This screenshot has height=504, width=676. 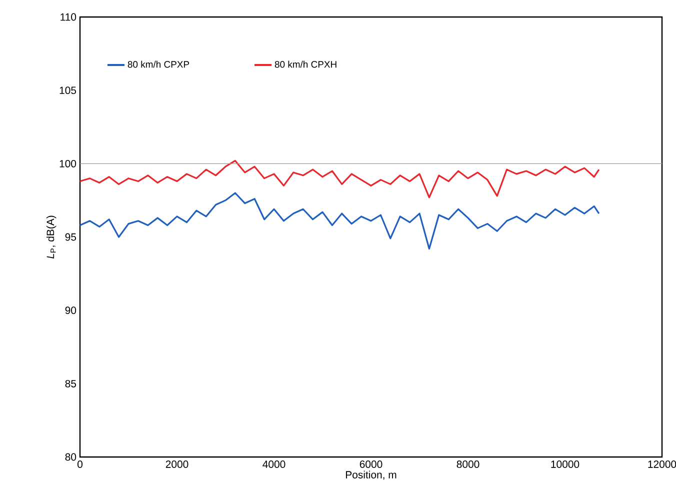 I want to click on x-axis-title: Position, m, so click(x=371, y=475).